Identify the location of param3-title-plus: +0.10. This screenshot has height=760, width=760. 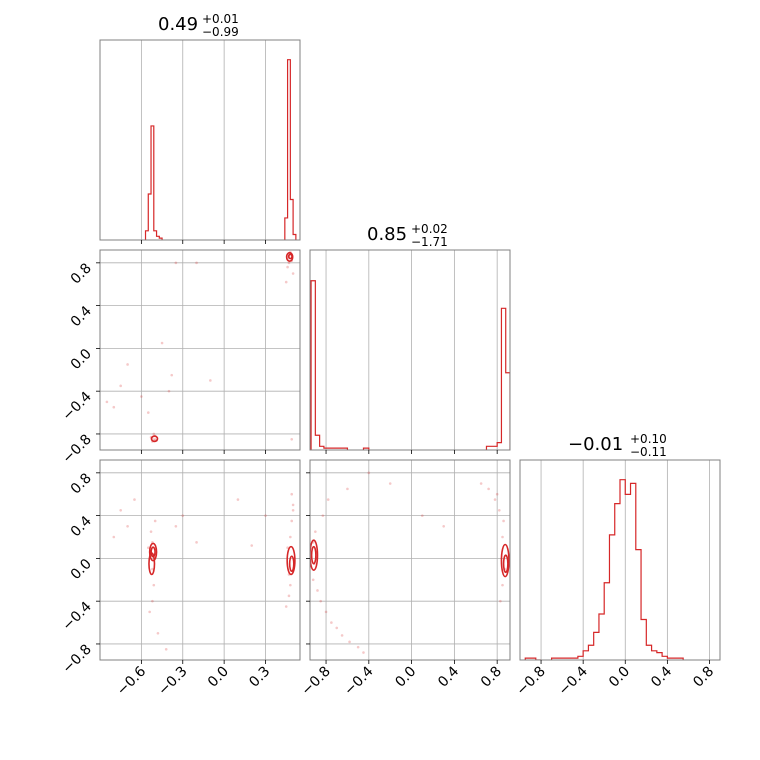
(648, 439).